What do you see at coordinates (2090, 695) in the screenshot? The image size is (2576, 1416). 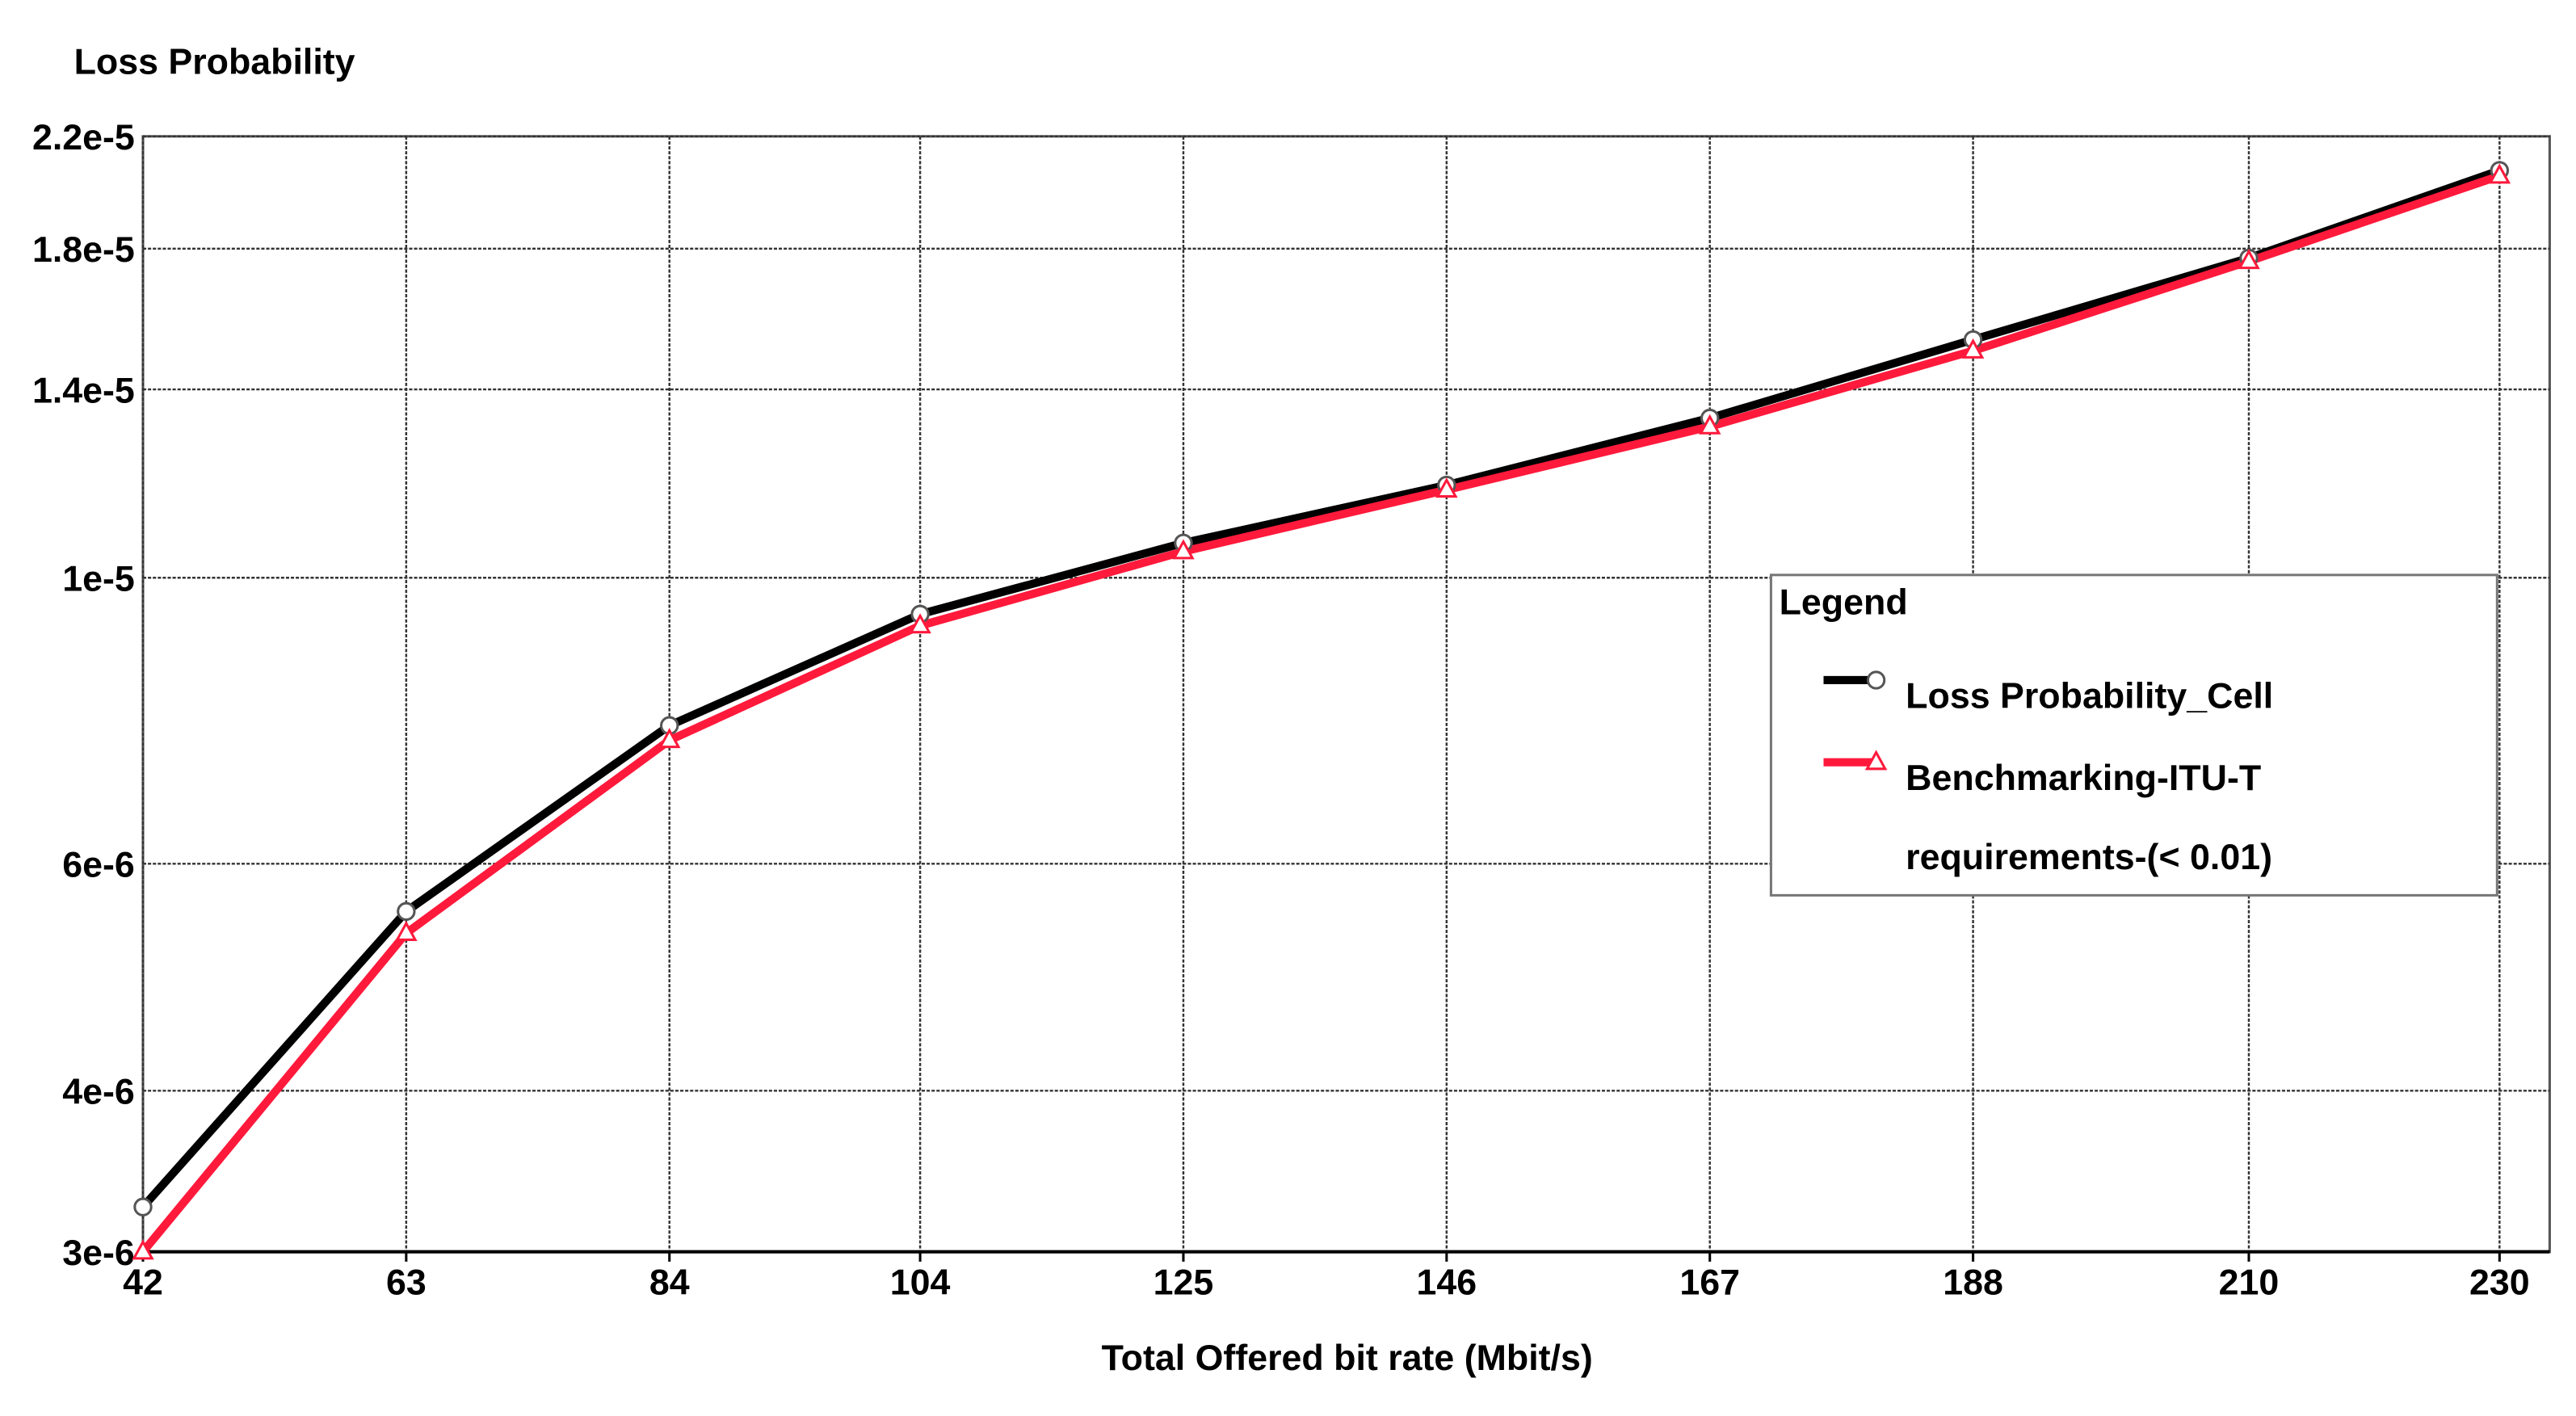 I see `legend-label: Loss Probability_Cell` at bounding box center [2090, 695].